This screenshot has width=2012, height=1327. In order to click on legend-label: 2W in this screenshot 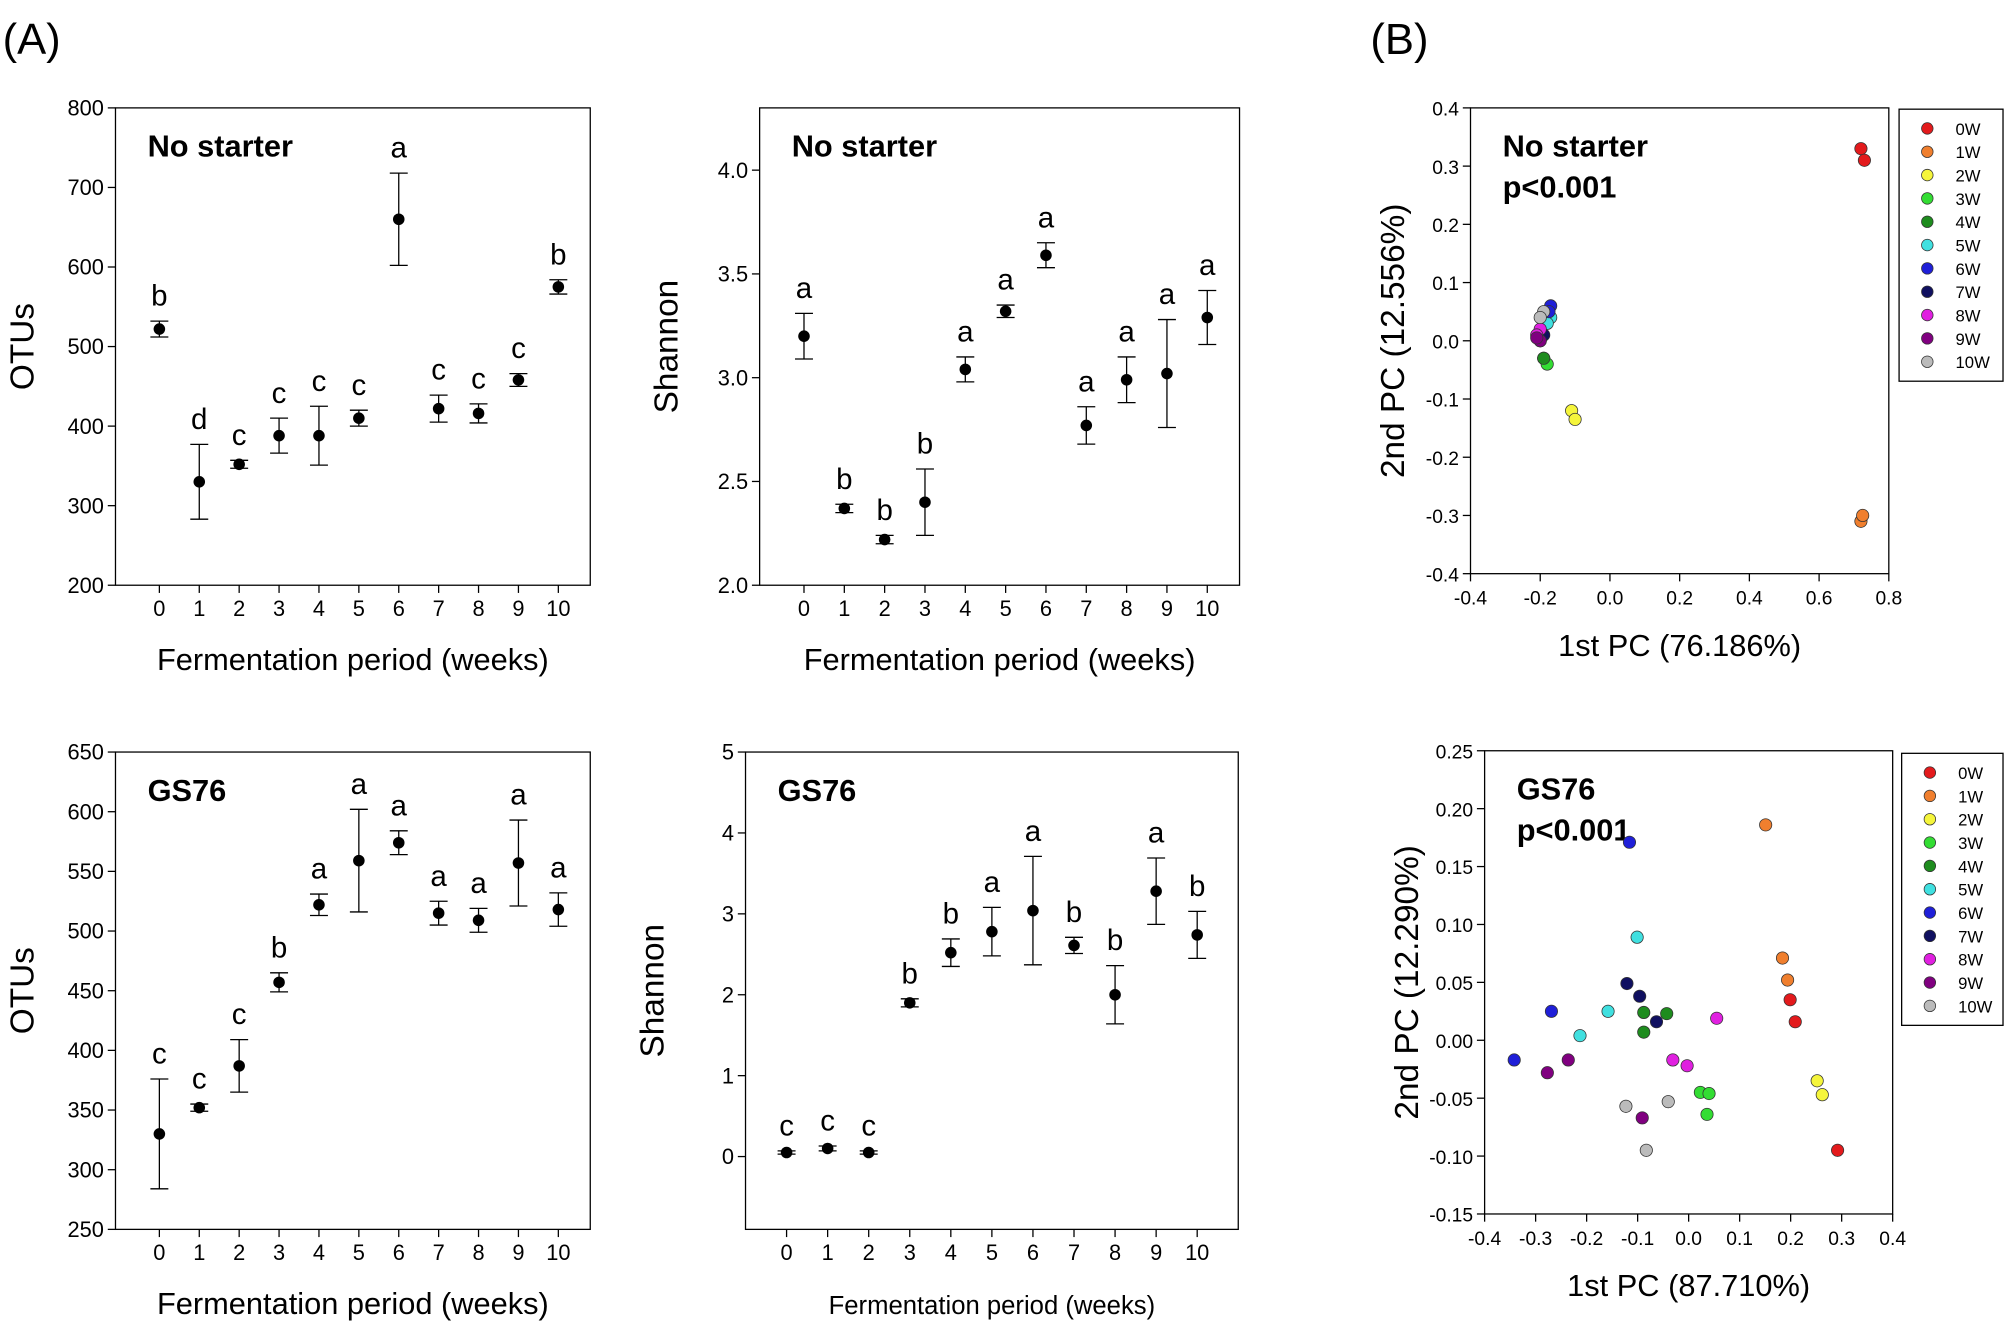, I will do `click(1970, 820)`.